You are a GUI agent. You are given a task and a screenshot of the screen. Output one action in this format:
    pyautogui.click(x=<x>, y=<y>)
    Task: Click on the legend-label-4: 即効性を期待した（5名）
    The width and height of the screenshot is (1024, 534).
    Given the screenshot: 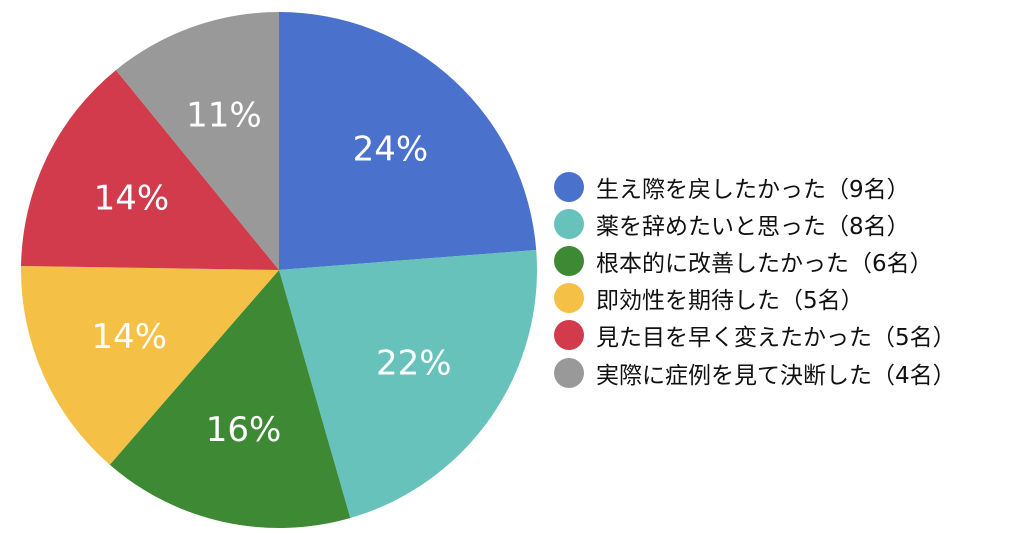 What is the action you would take?
    pyautogui.click(x=730, y=301)
    